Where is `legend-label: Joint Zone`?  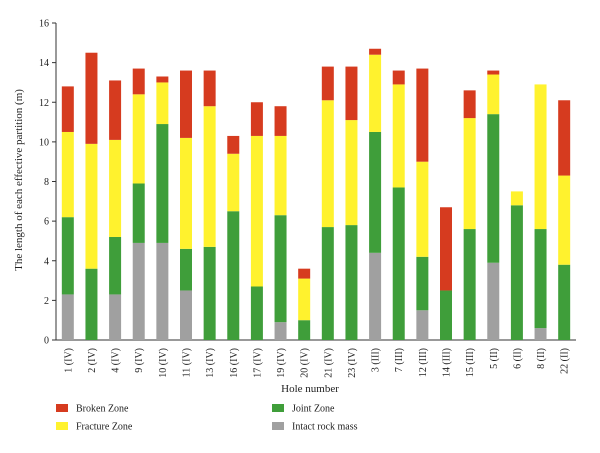 legend-label: Joint Zone is located at coordinates (313, 409).